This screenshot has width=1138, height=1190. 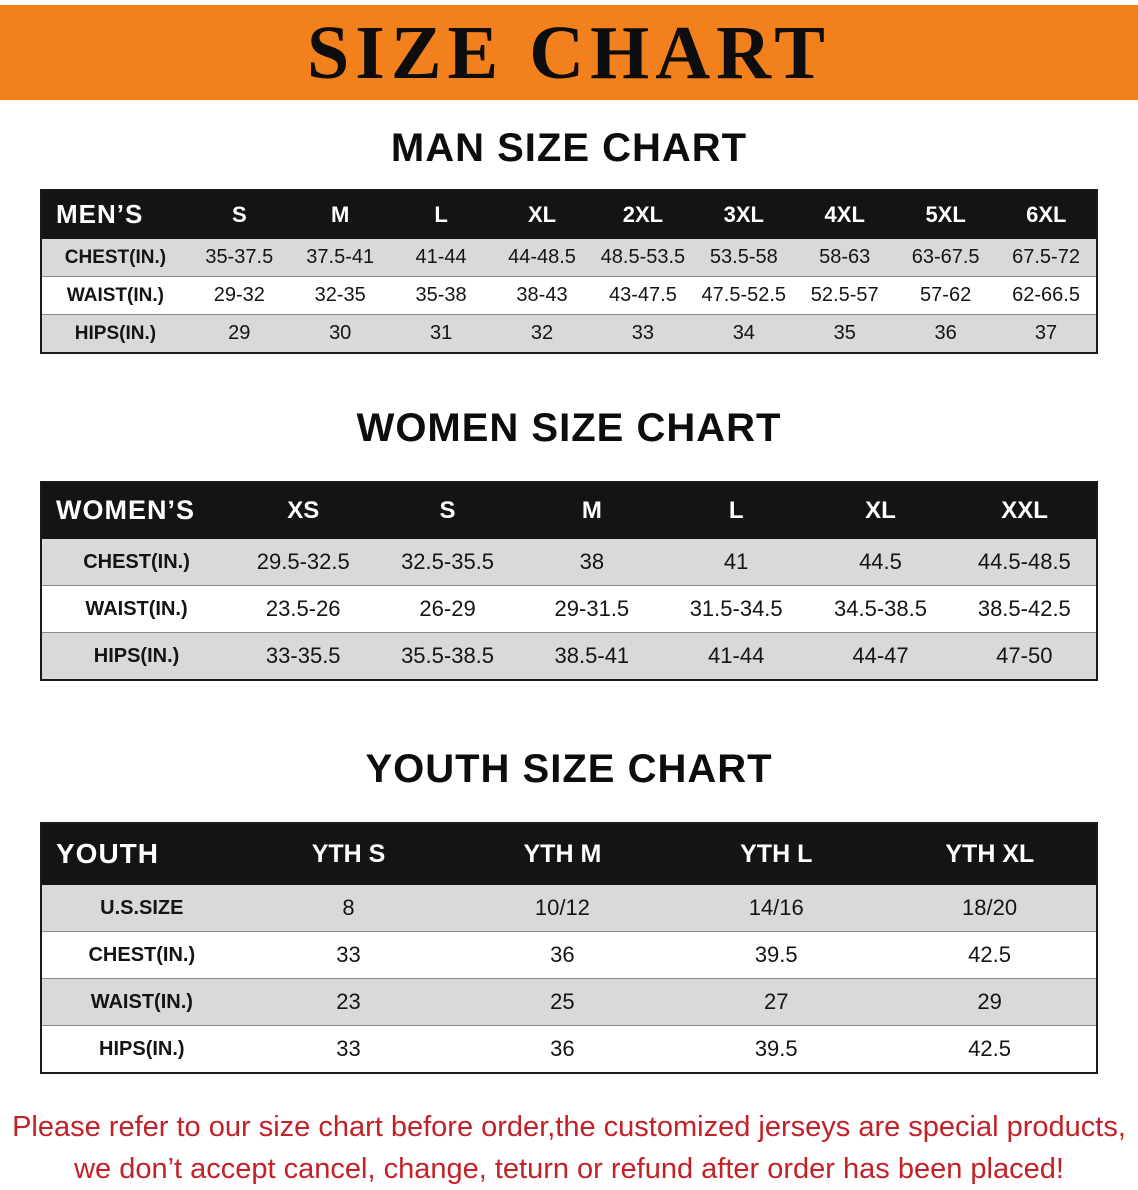 I want to click on size-header-cell: YTH M, so click(x=562, y=853).